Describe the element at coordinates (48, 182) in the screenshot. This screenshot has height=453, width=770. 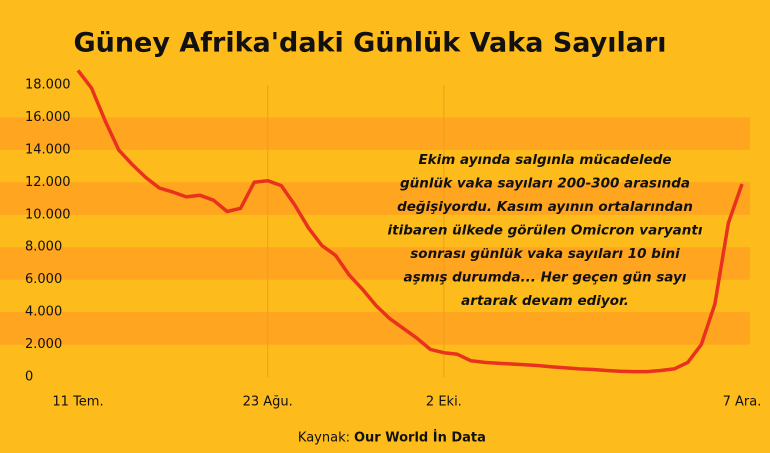
I see `y-tick-label: 12.000` at that location.